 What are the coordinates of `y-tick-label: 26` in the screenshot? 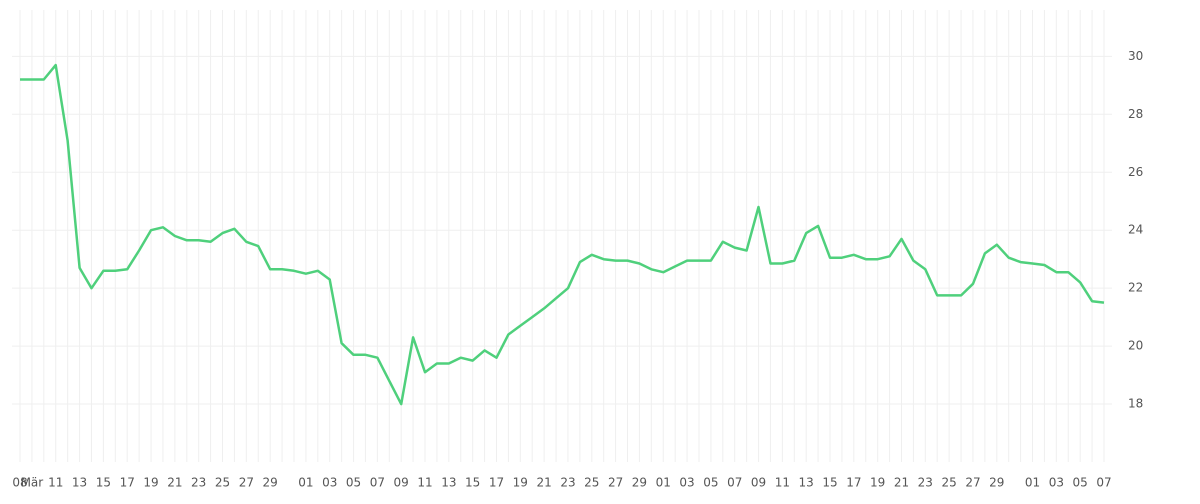 It's located at (1135, 172).